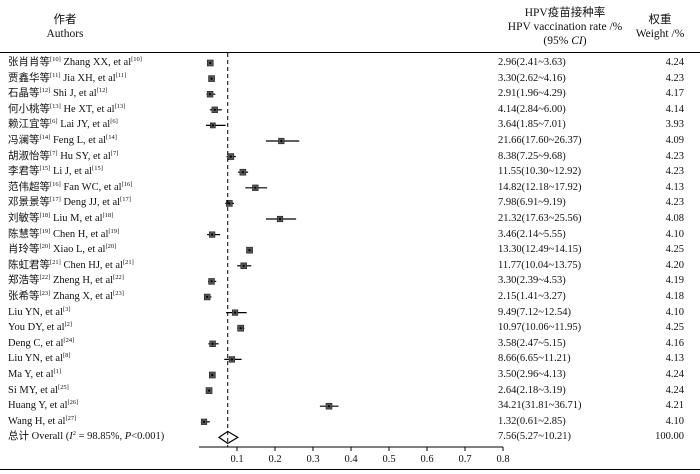 This screenshot has height=474, width=700. What do you see at coordinates (57, 371) in the screenshot?
I see `study-ref-en: [1]` at bounding box center [57, 371].